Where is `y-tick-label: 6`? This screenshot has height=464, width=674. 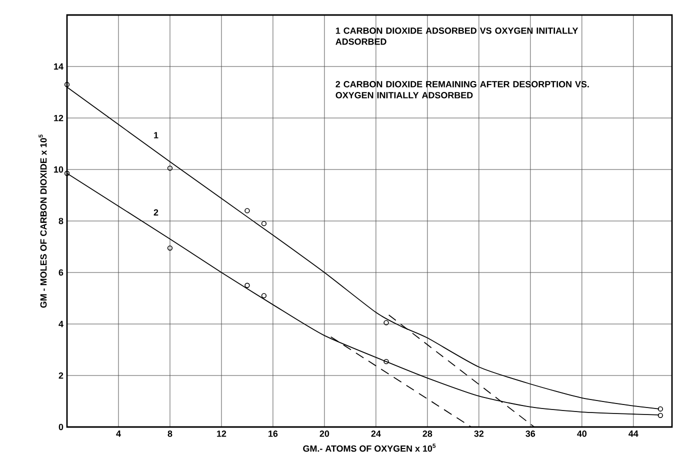
y-tick-label: 6 is located at coordinates (61, 272).